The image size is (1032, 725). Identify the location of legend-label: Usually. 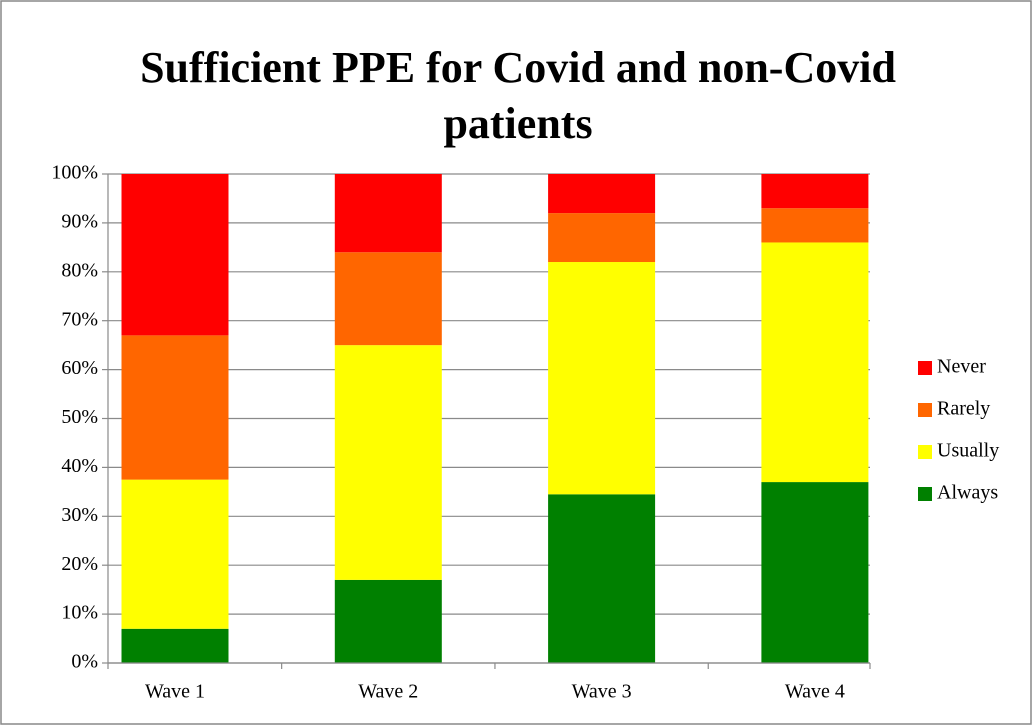
(968, 451).